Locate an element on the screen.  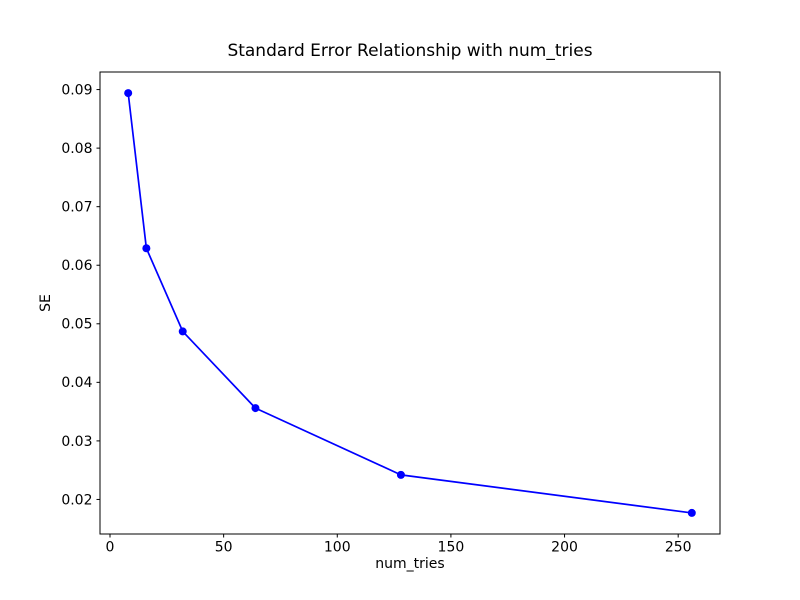
x-axis-tick-label: 100 is located at coordinates (337, 548).